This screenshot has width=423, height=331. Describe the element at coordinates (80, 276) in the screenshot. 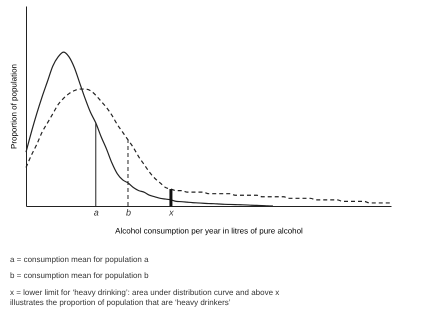

I see `text: b = consumption mean for population b` at that location.